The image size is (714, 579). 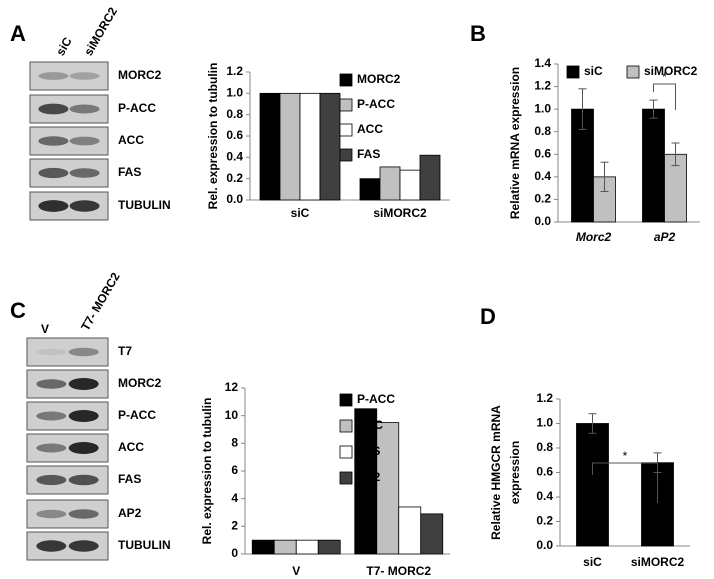 What do you see at coordinates (515, 143) in the screenshot?
I see `y-axis-label: Relative mRNA expression` at bounding box center [515, 143].